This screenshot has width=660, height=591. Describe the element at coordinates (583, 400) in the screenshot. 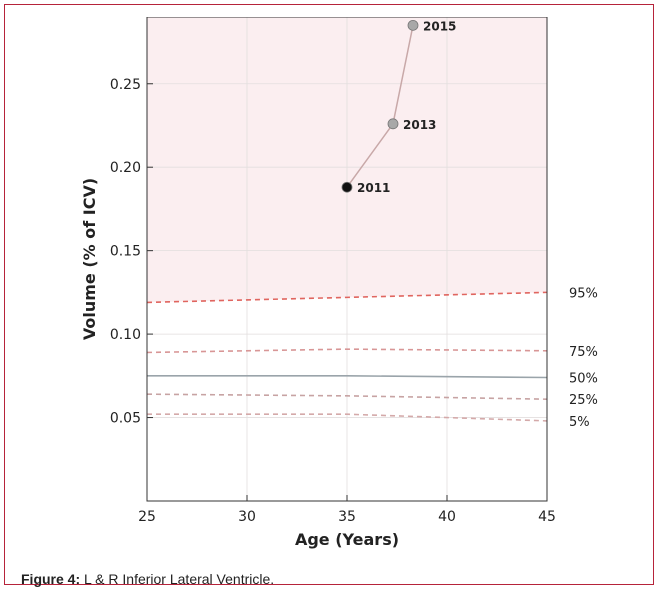

I see `percentile-label-25pct: 25%` at that location.